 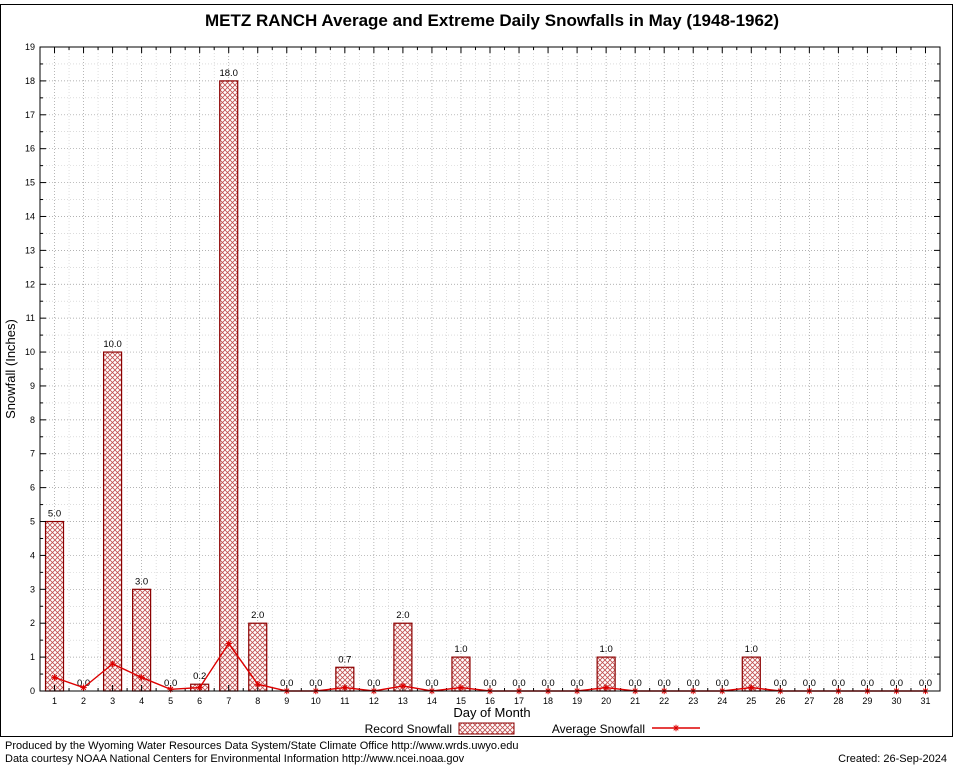 What do you see at coordinates (344, 701) in the screenshot?
I see `x-tick-label: 11` at bounding box center [344, 701].